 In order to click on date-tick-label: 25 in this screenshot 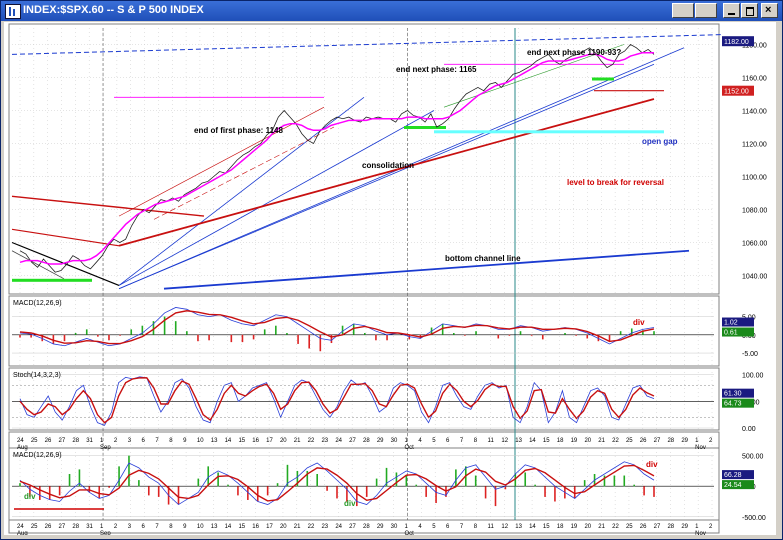, I will do `click(34, 441)`.